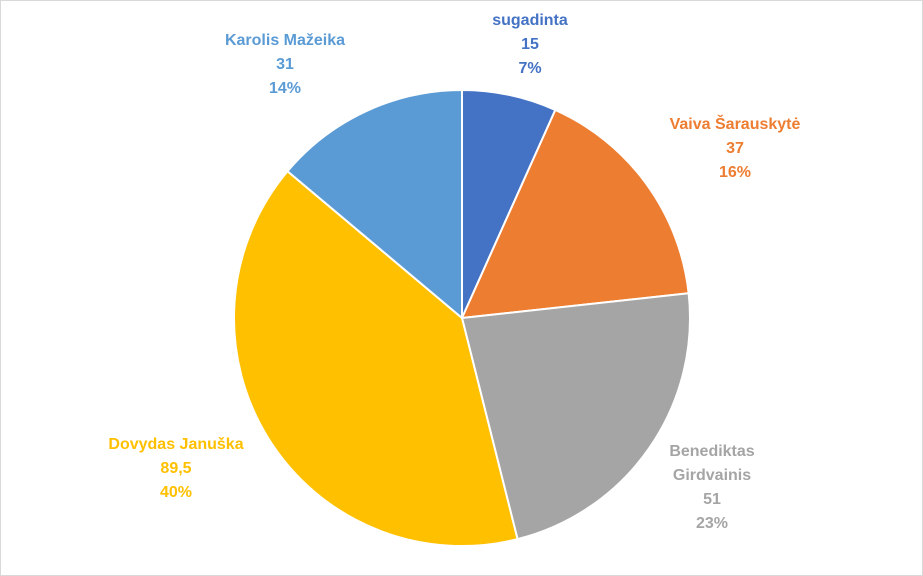 The height and width of the screenshot is (576, 923). I want to click on data-label-vaiva-sarauskyte: Vaiva Šarauskytė 37 16%, so click(735, 149).